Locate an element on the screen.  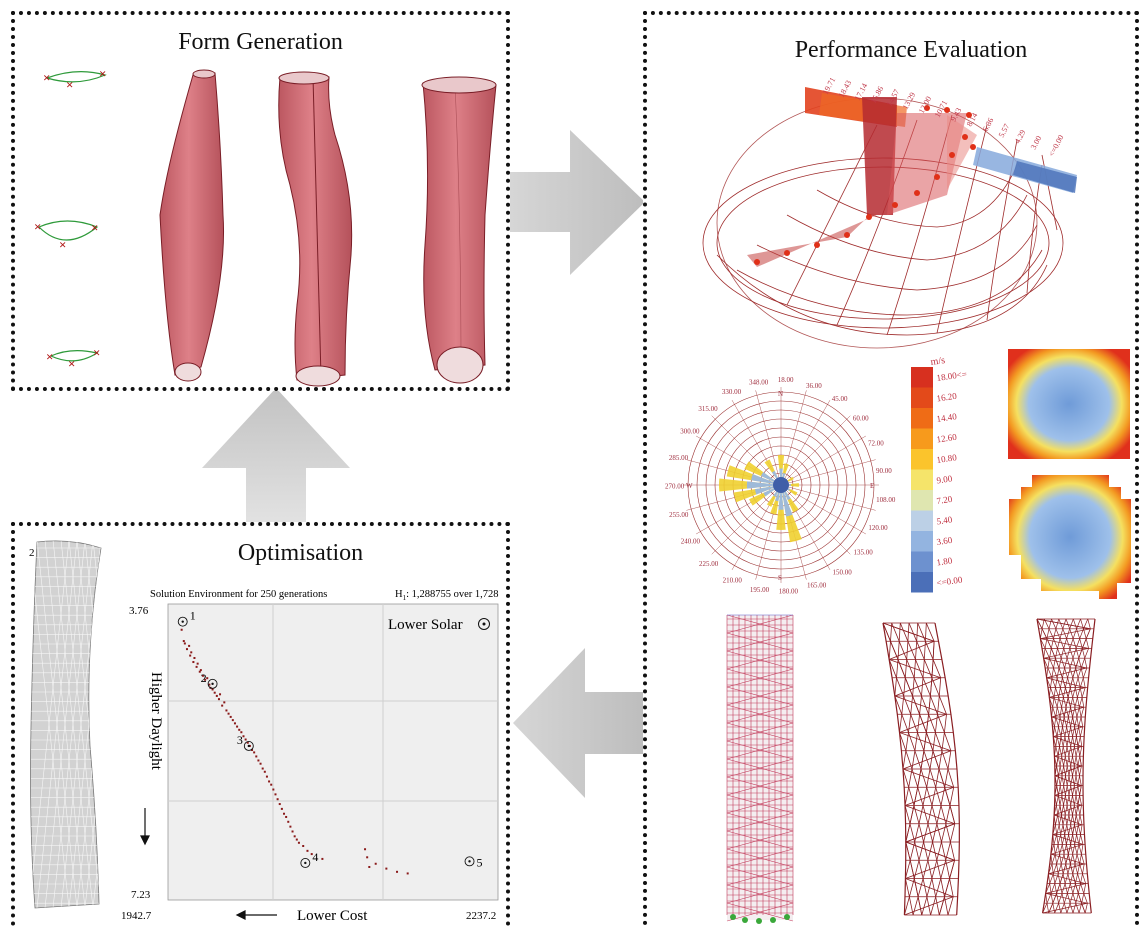
tower-index-label: 2 is located at coordinates (32, 553).